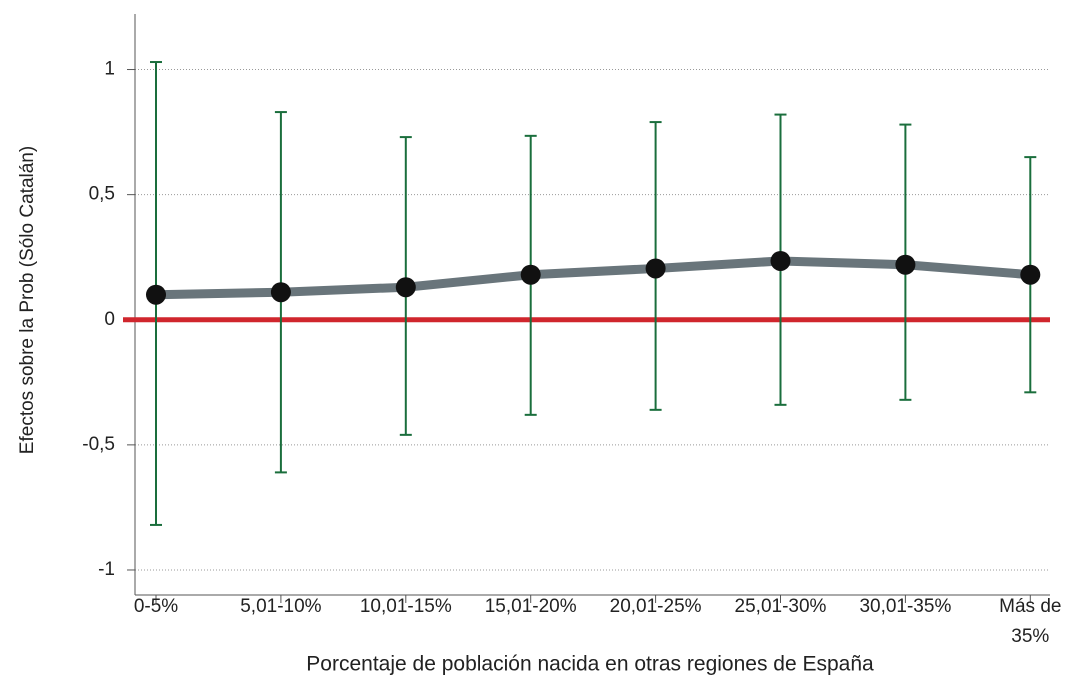 The height and width of the screenshot is (685, 1072). Describe the element at coordinates (656, 606) in the screenshot. I see `x-tick-label: 20,01-25%` at that location.